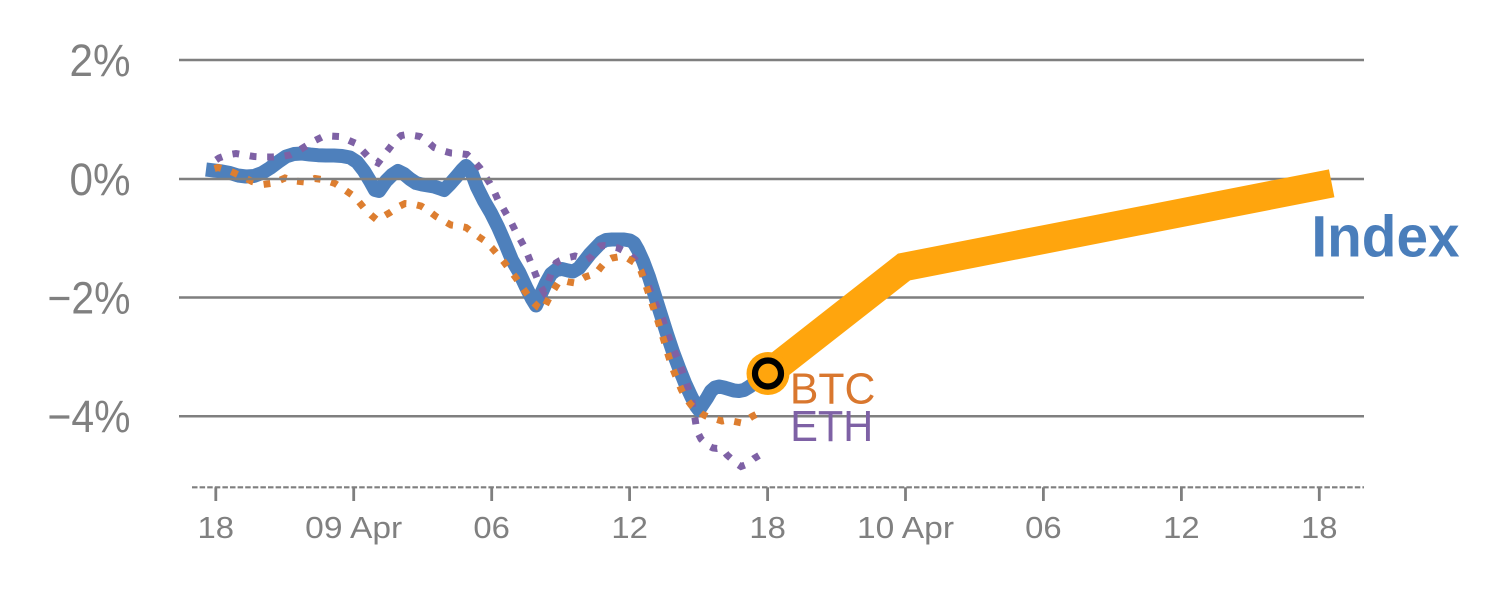  I want to click on svg-text: 2%, so click(100, 60).